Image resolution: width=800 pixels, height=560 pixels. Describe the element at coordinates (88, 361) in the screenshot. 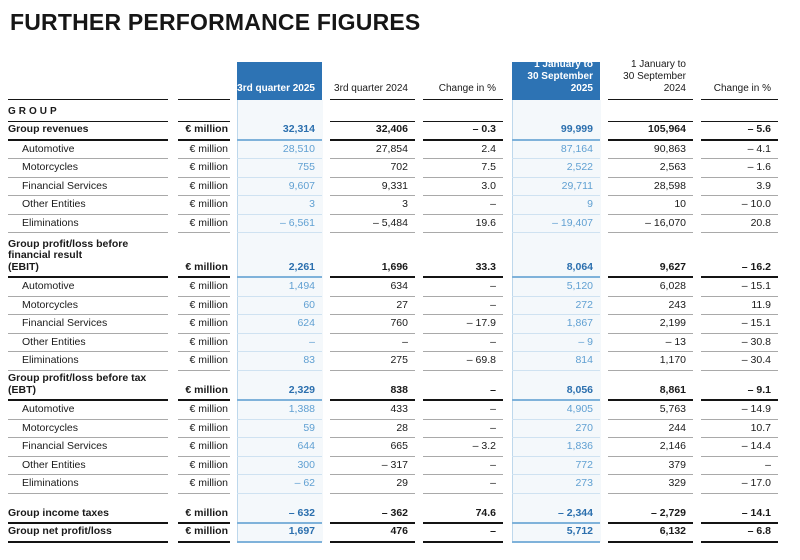

I see `row-label: Eliminations` at that location.